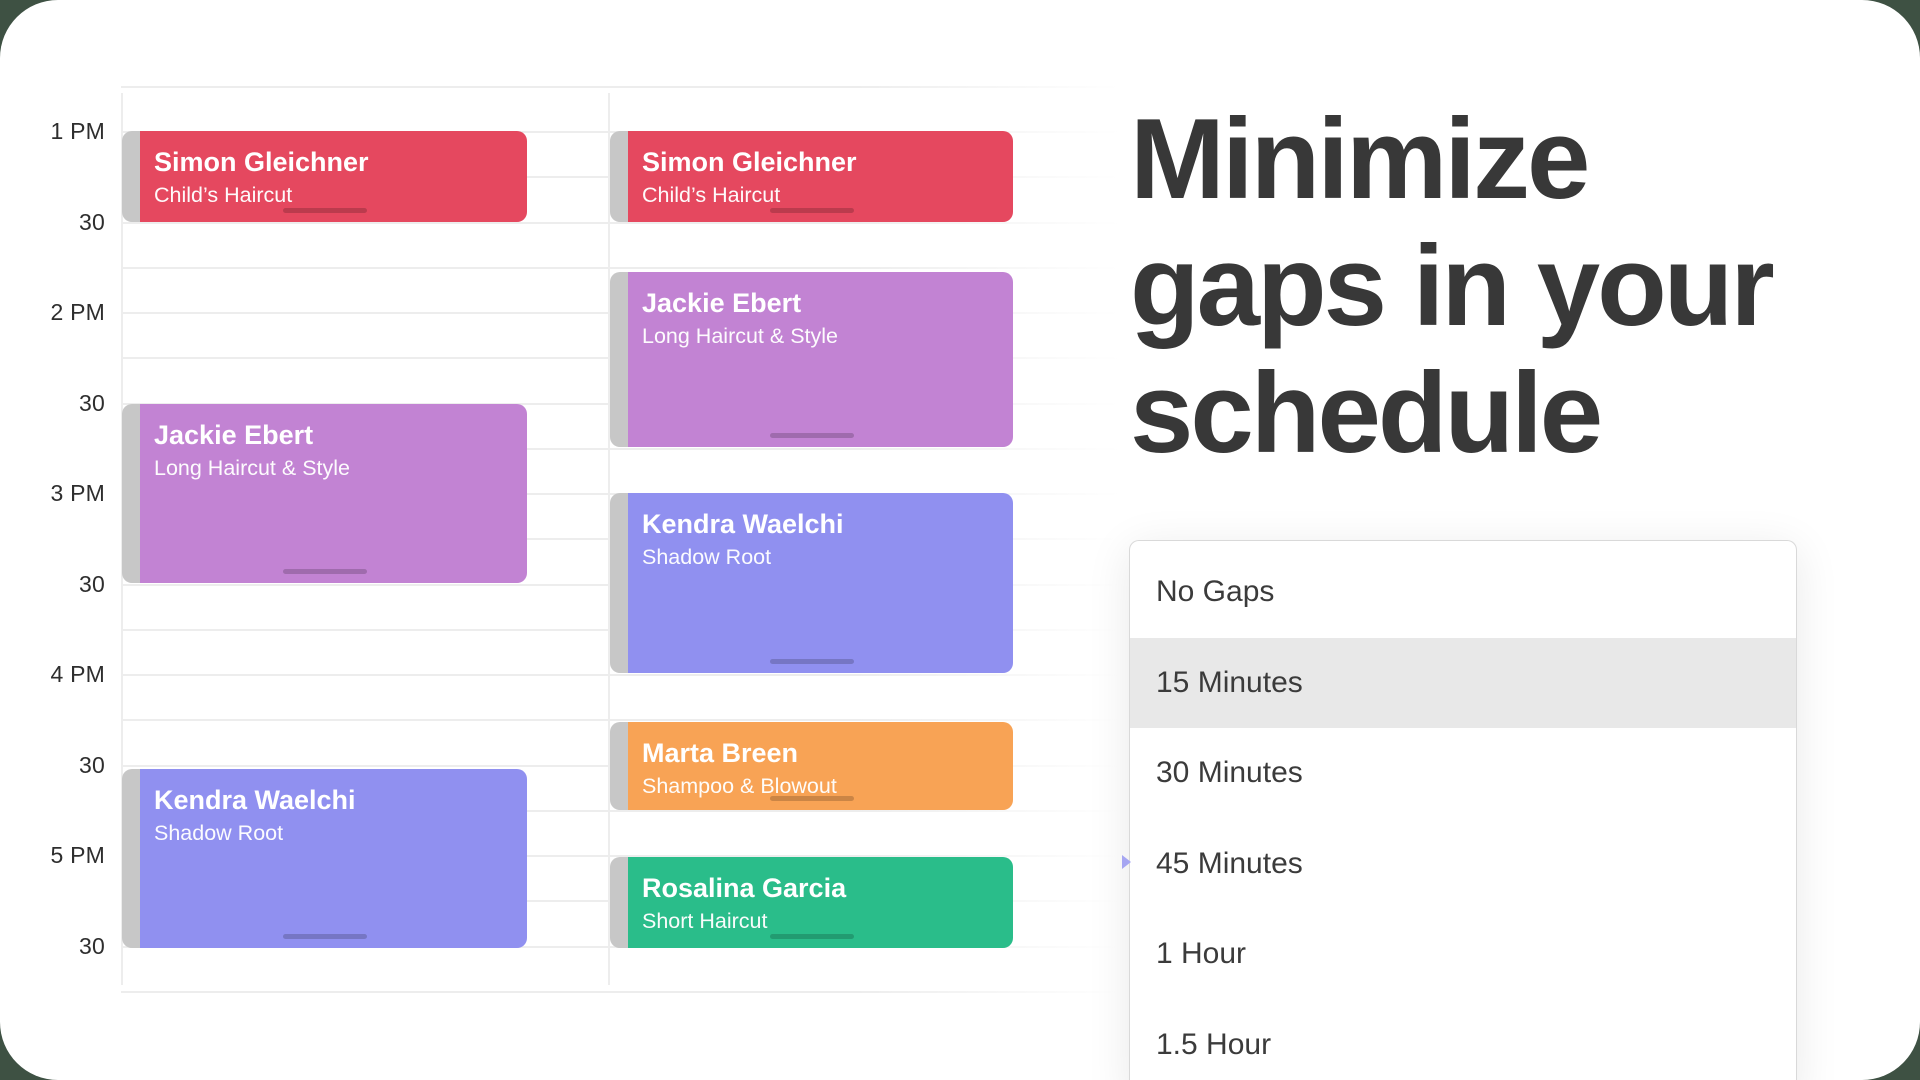 Image resolution: width=1920 pixels, height=1080 pixels. I want to click on calendar-event: Rosalina Garcia Short Haircut, so click(811, 902).